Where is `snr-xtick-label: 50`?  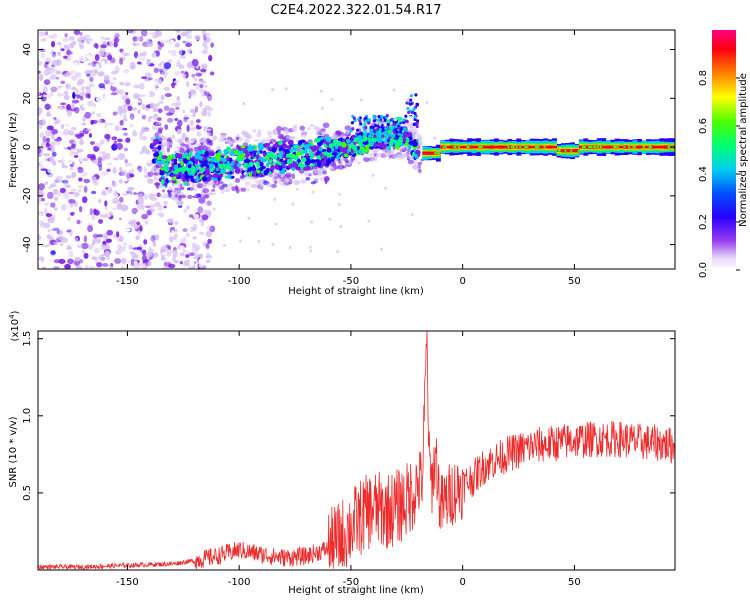
snr-xtick-label: 50 is located at coordinates (574, 582).